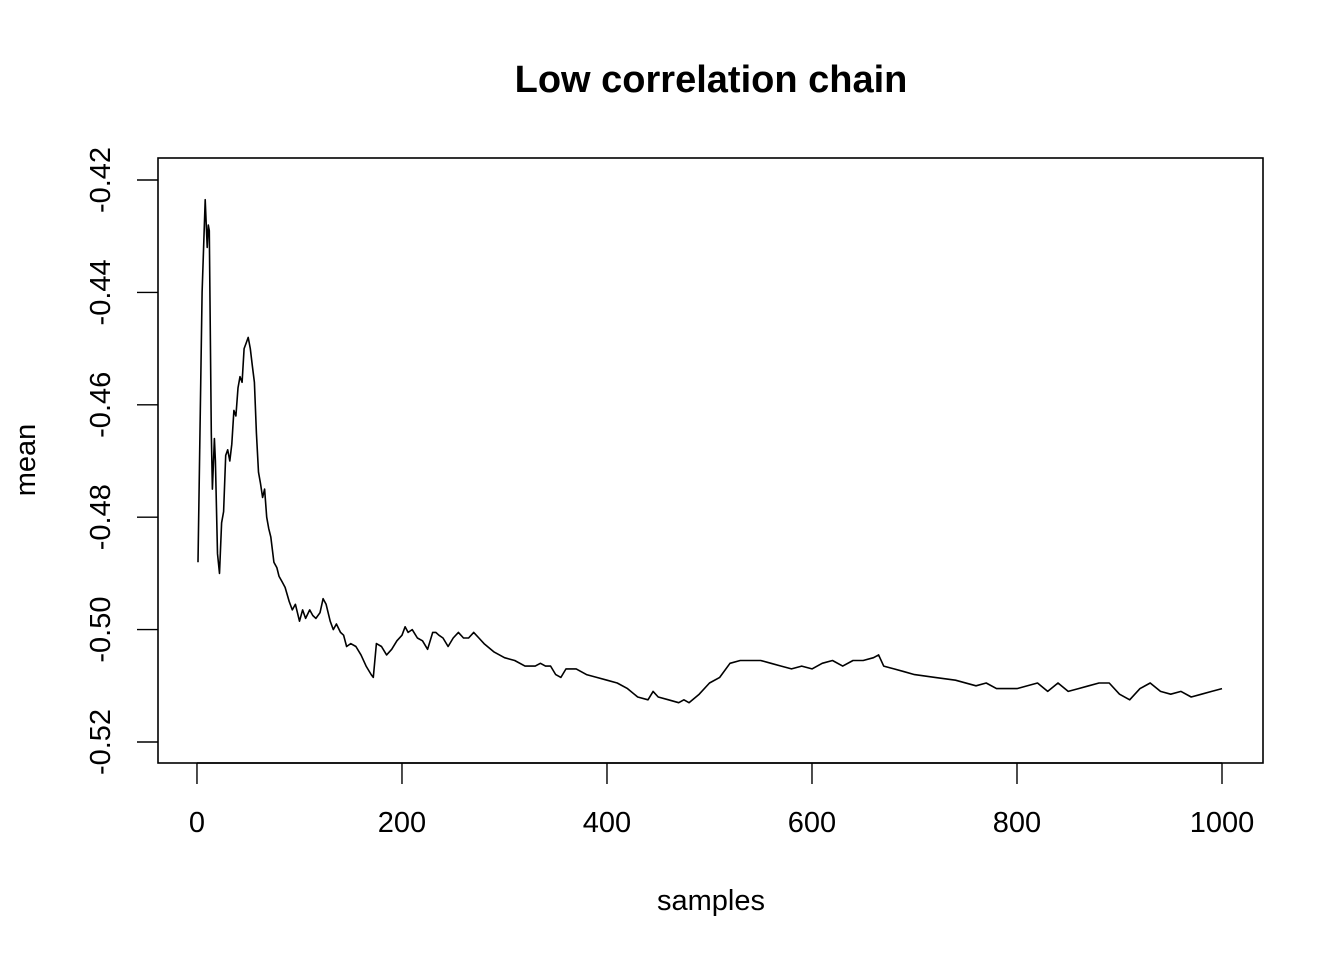 This screenshot has width=1344, height=960. What do you see at coordinates (607, 823) in the screenshot?
I see `x-tick-label: 400` at bounding box center [607, 823].